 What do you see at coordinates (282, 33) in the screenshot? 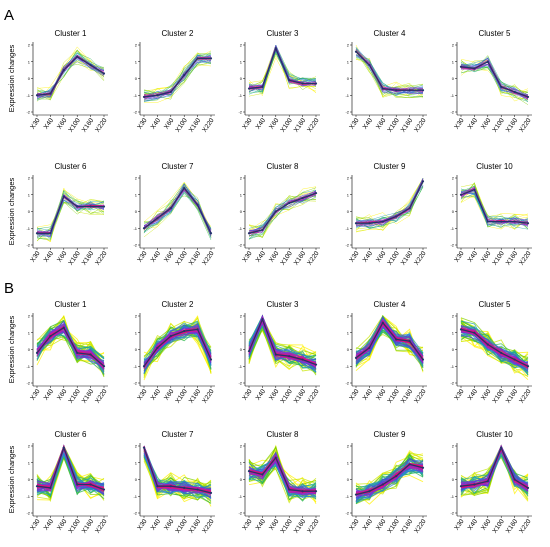
I see `cluster-title: Cluster 3` at bounding box center [282, 33].